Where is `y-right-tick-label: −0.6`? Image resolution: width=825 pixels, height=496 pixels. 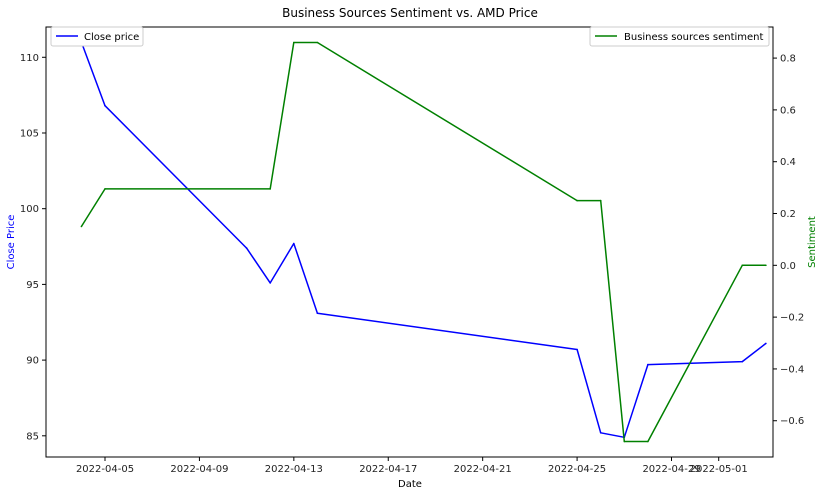 y-right-tick-label: −0.6 is located at coordinates (792, 421).